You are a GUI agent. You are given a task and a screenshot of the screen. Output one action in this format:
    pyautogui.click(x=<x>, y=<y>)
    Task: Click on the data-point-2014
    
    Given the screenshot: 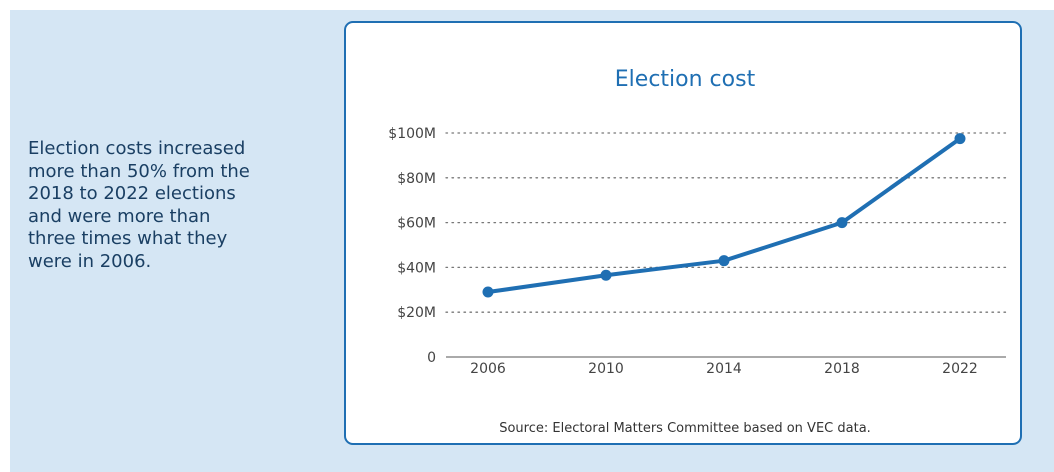 What is the action you would take?
    pyautogui.click(x=724, y=261)
    